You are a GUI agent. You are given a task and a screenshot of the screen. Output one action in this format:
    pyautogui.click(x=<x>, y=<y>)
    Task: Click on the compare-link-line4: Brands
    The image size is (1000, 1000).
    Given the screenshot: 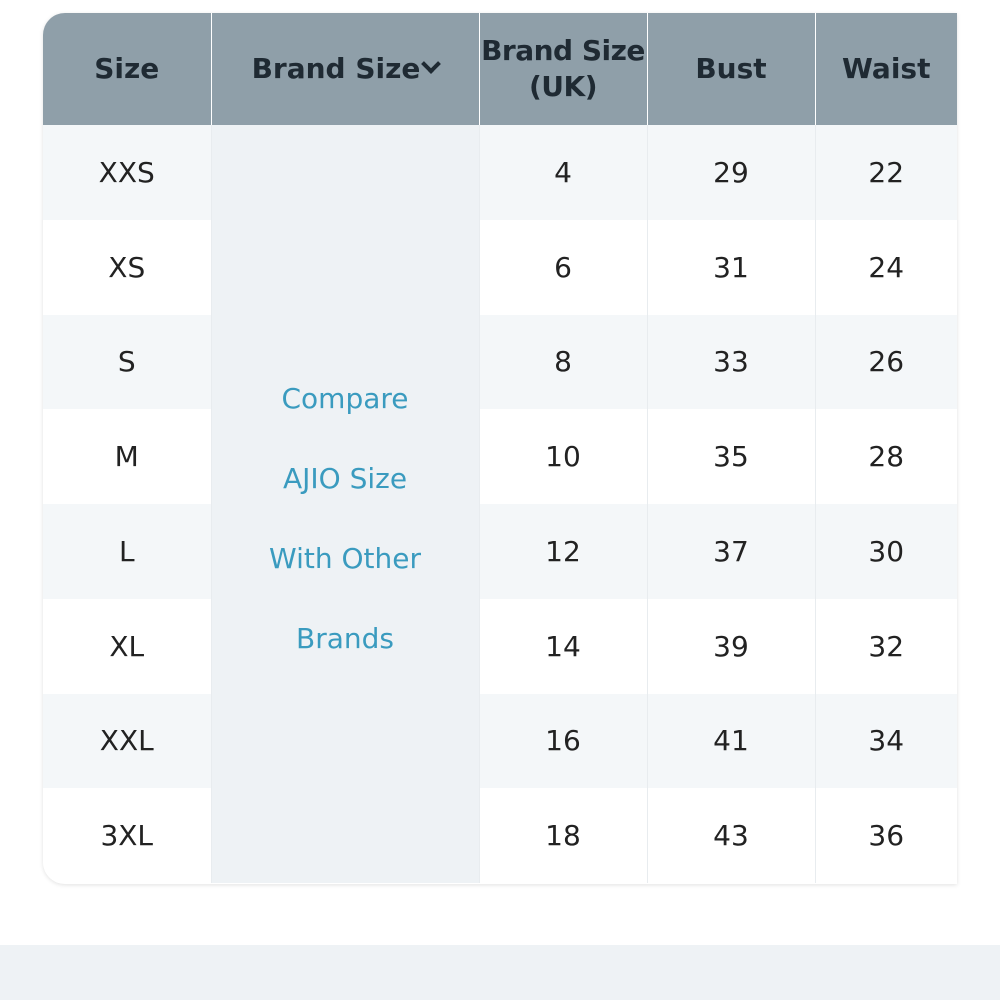 What is the action you would take?
    pyautogui.click(x=345, y=638)
    